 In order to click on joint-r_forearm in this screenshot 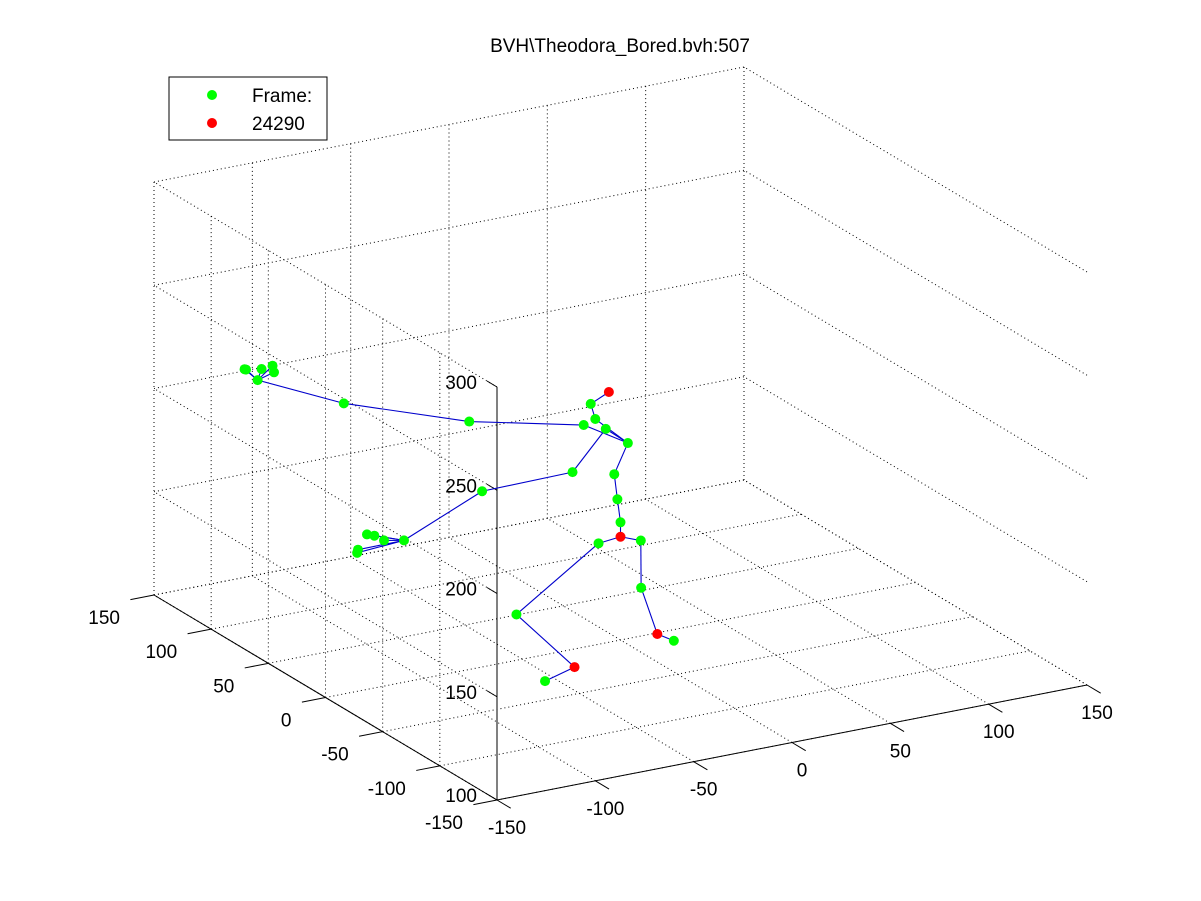, I will do `click(343, 403)`.